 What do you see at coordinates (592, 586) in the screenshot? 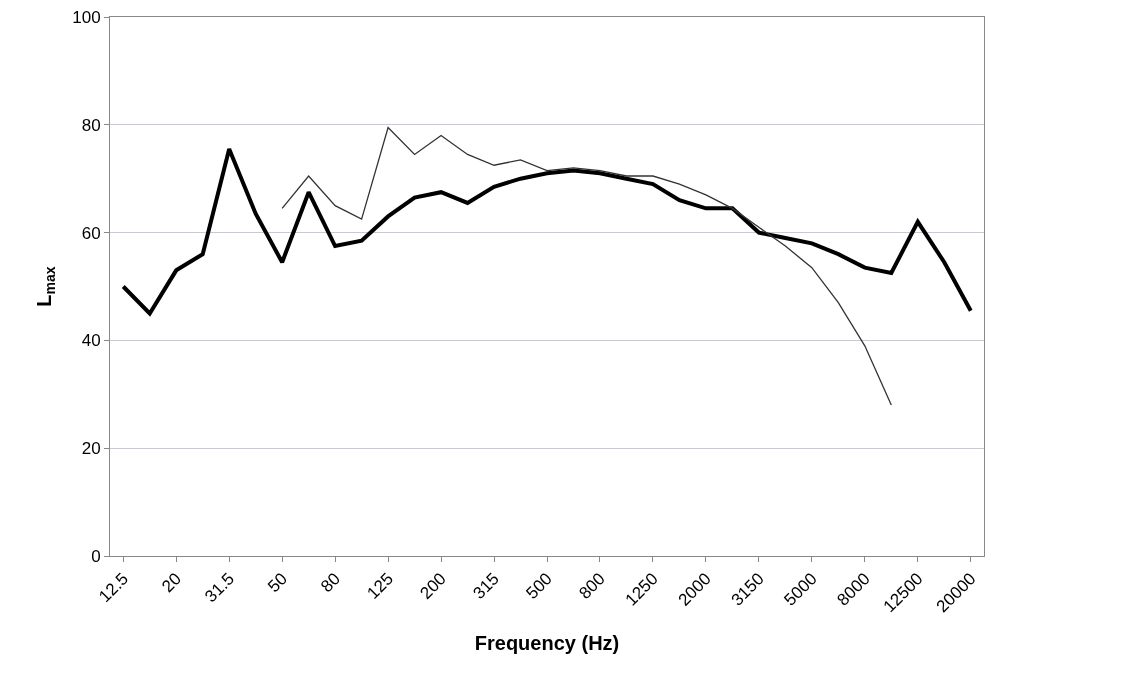
I see `x-tick-label: 800` at bounding box center [592, 586].